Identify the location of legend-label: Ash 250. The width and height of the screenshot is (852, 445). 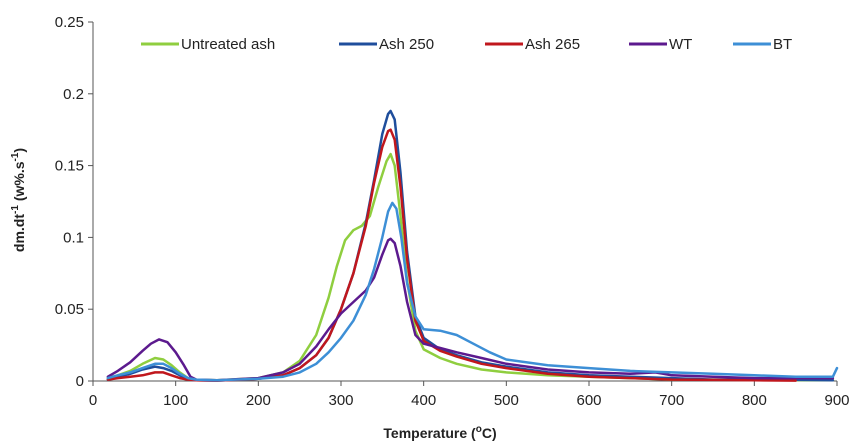
(406, 44).